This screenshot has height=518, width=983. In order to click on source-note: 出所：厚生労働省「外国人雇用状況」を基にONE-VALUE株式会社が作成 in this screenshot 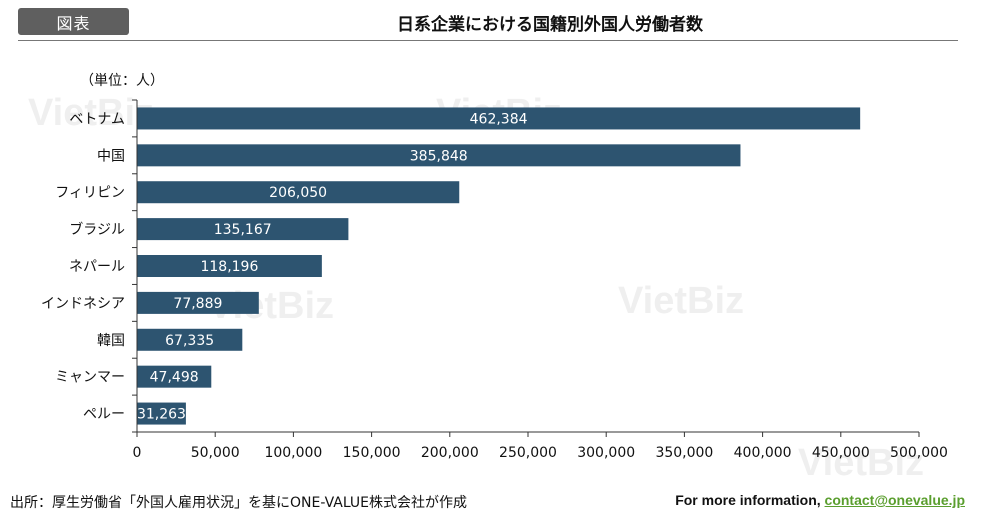, I will do `click(239, 503)`.